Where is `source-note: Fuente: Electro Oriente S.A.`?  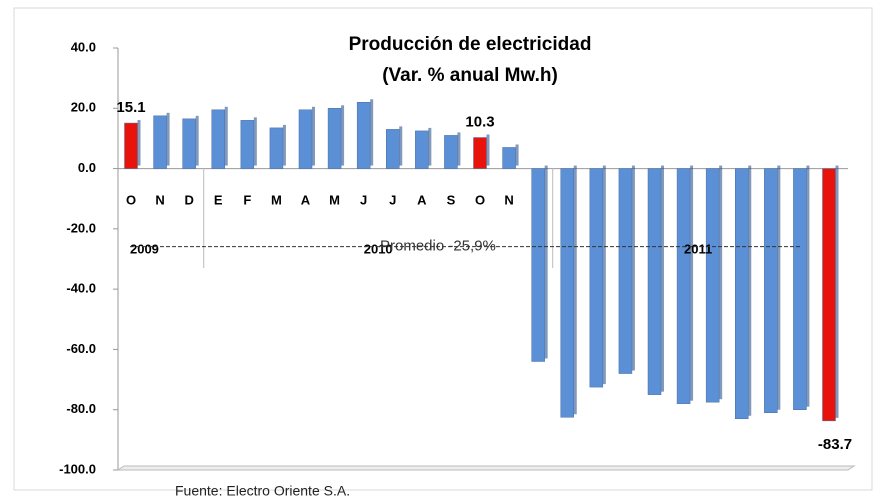 source-note: Fuente: Electro Oriente S.A. is located at coordinates (262, 490).